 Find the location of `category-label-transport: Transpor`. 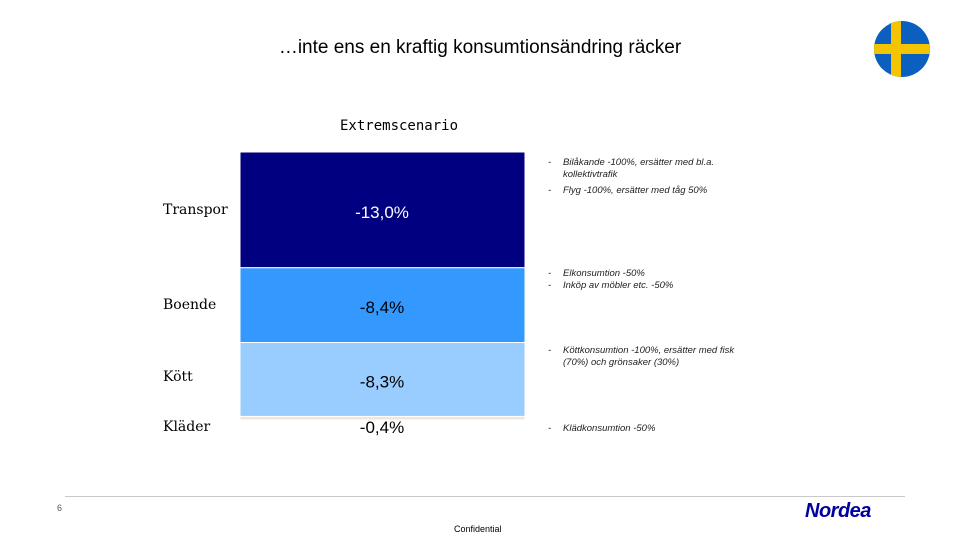

category-label-transport: Transpor is located at coordinates (195, 210).